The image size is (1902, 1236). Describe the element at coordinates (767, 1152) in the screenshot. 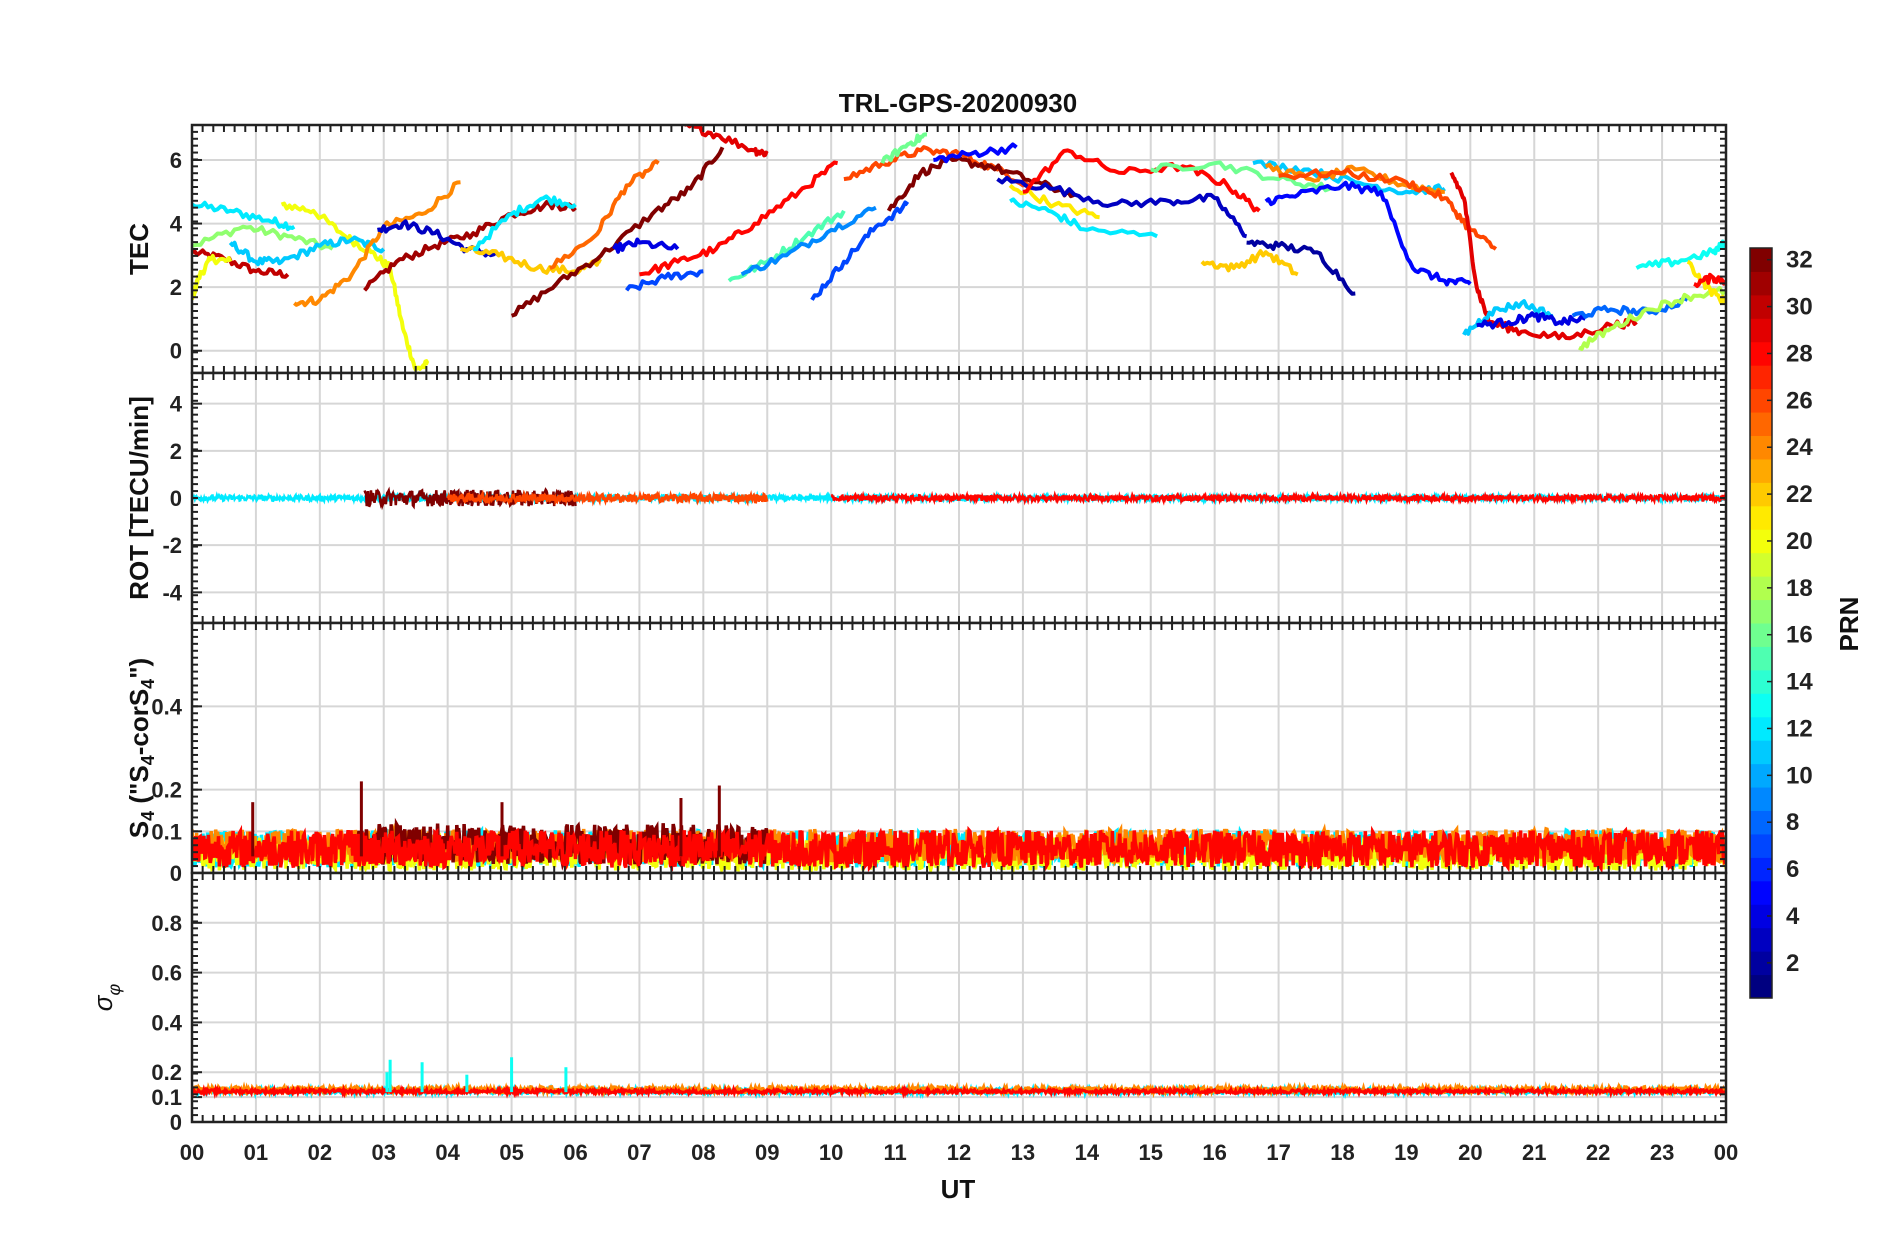

I see `x-tick-label: 09` at that location.